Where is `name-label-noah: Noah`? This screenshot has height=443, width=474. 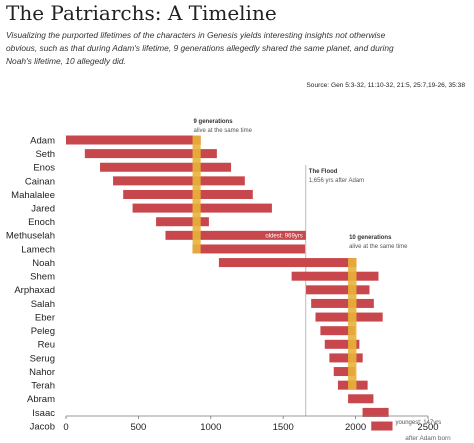 name-label-noah: Noah is located at coordinates (43, 263).